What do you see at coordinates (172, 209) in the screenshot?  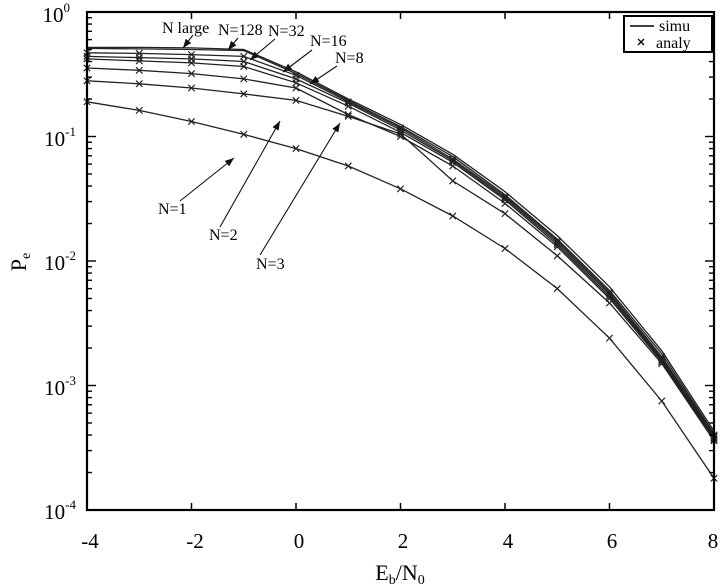 I see `label-n-1: N=1` at bounding box center [172, 209].